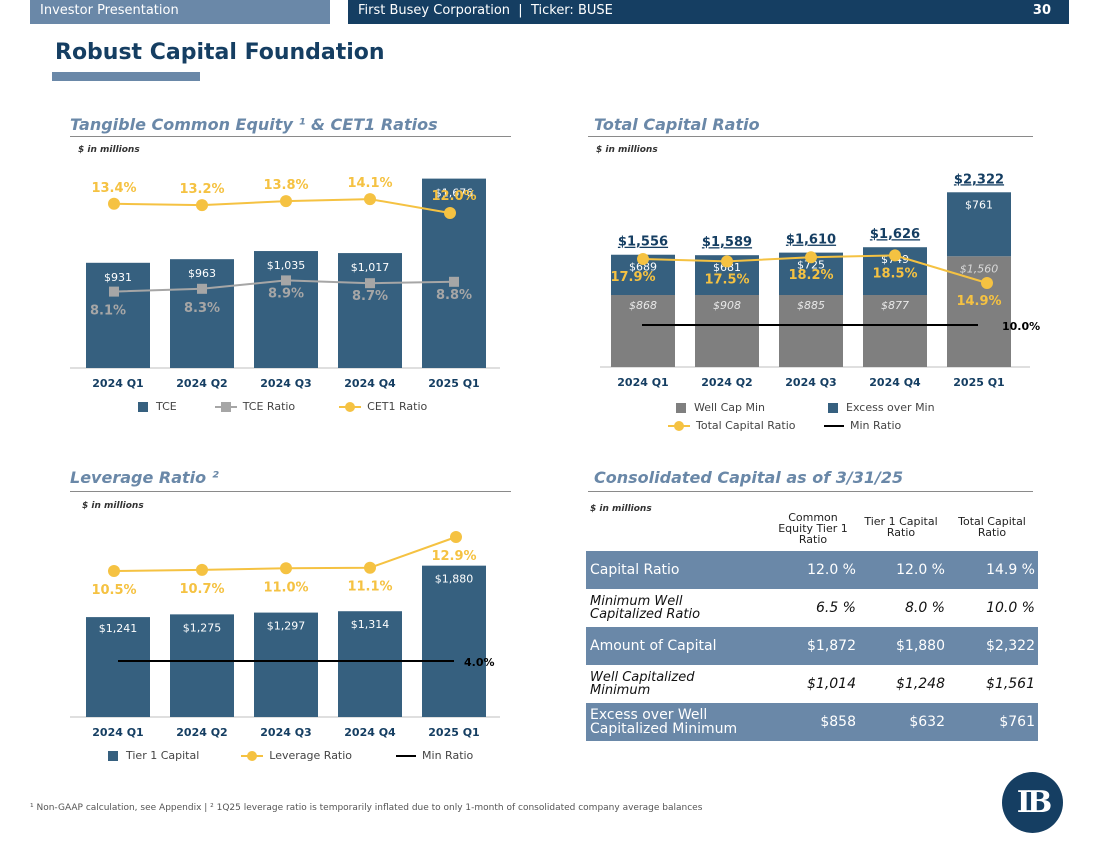 The width and height of the screenshot is (1100, 849). I want to click on legend-tce-ratio-swatch, so click(225, 406).